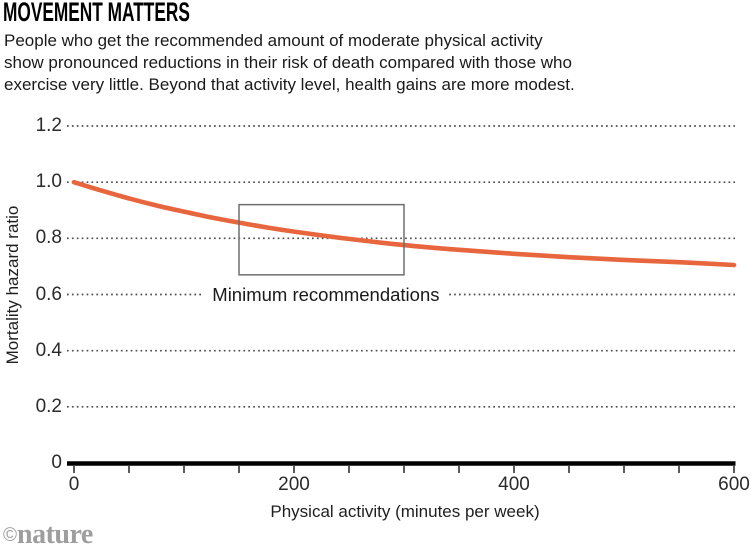 The image size is (751, 552). What do you see at coordinates (294, 484) in the screenshot?
I see `x-tick-label: 200` at bounding box center [294, 484].